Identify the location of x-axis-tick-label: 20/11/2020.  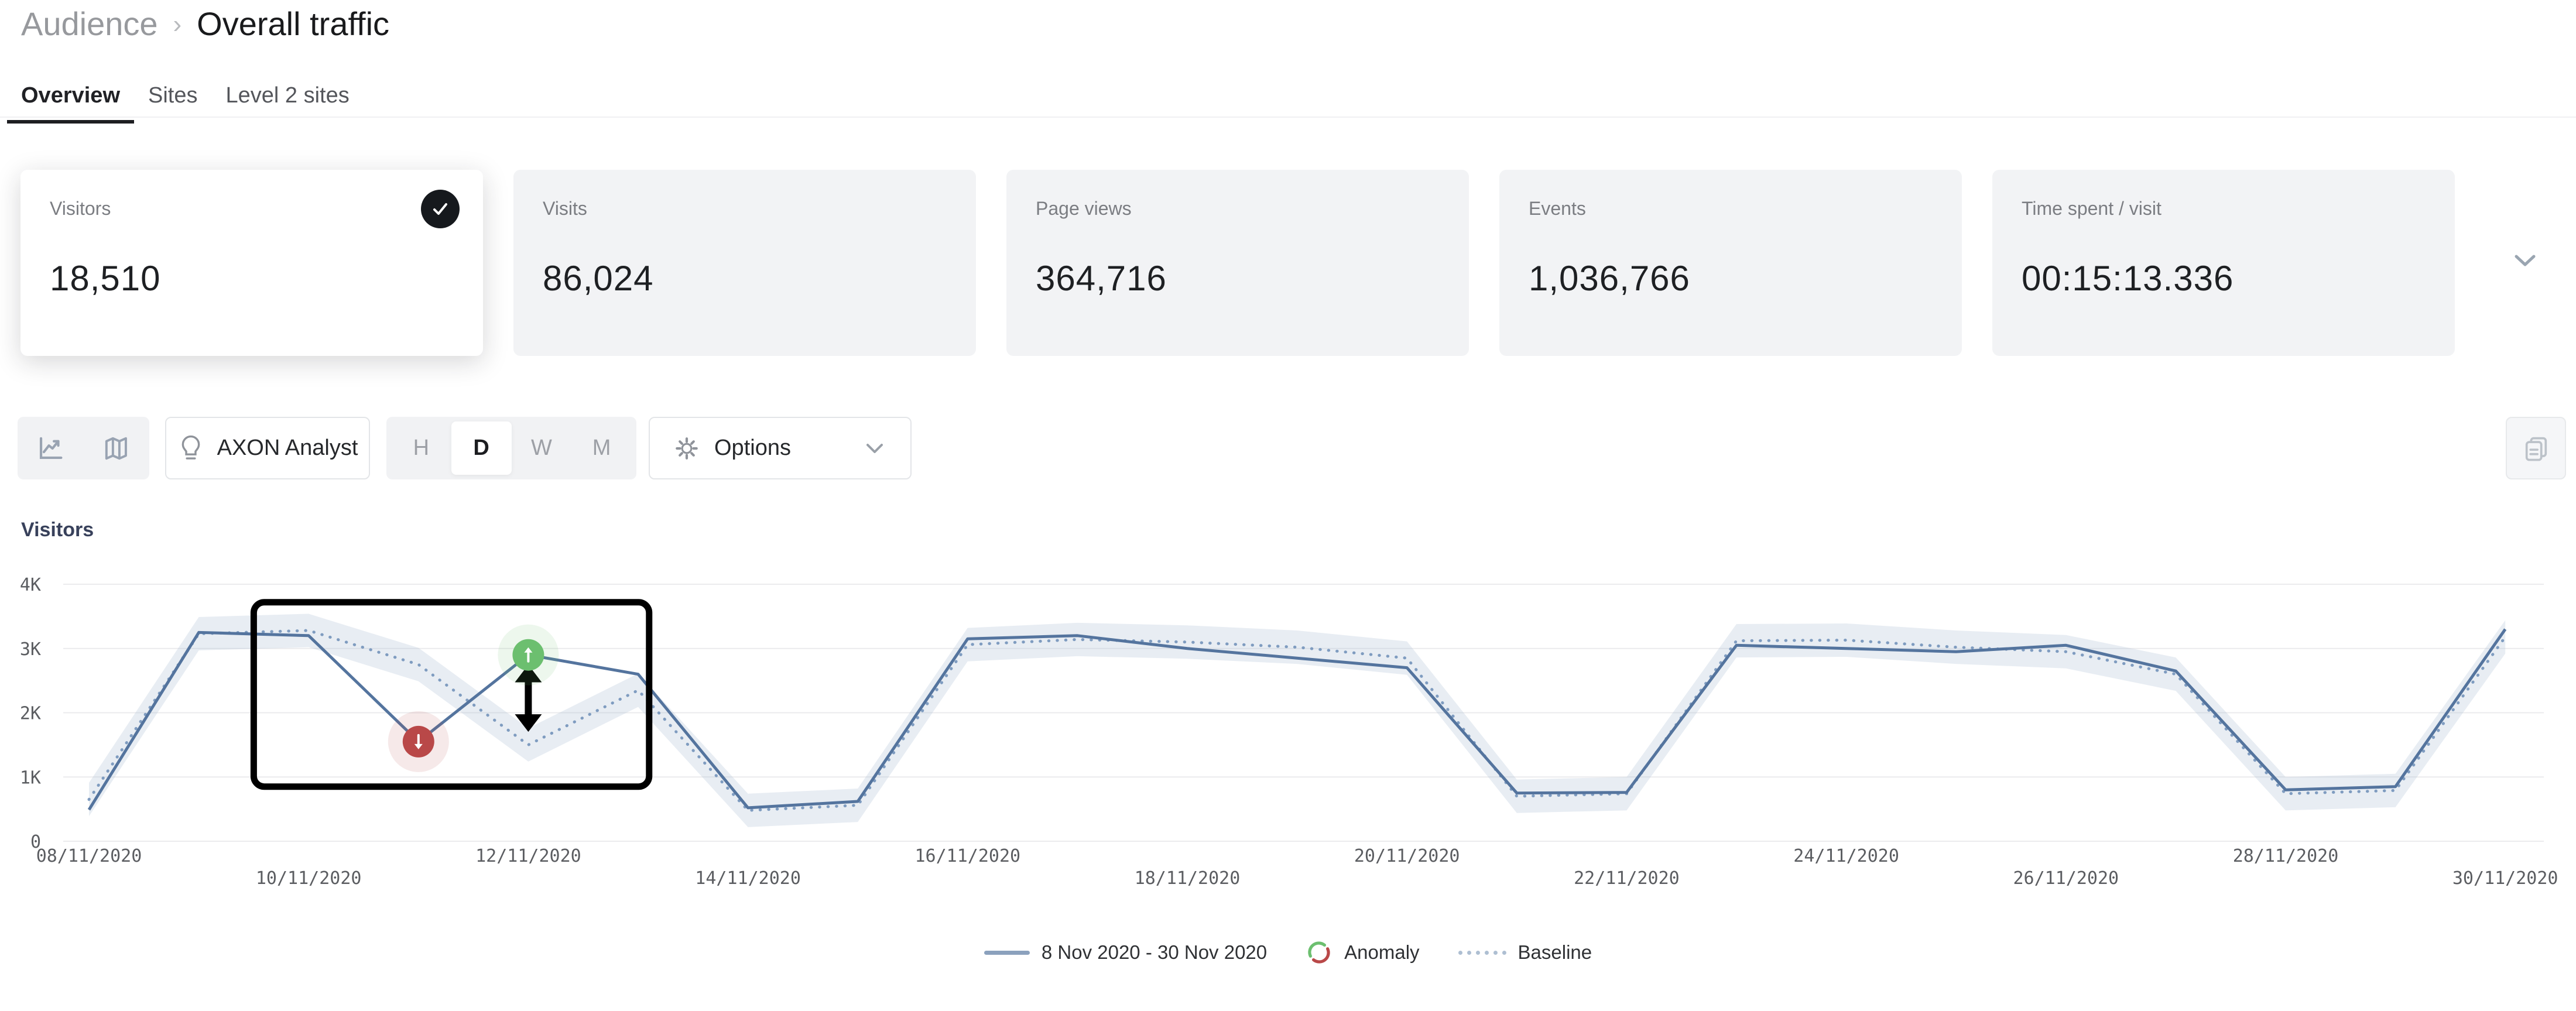
(1407, 856).